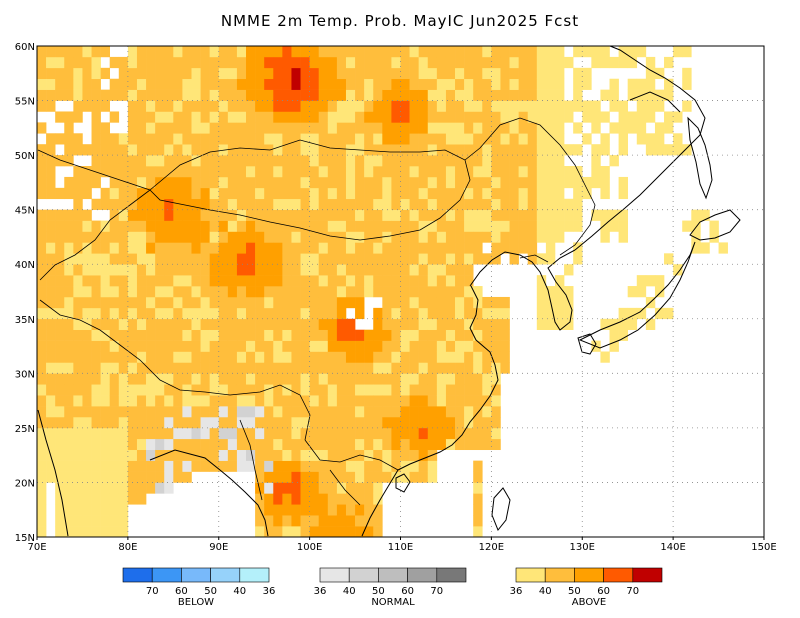  What do you see at coordinates (53, 473) in the screenshot?
I see `india-coastline` at bounding box center [53, 473].